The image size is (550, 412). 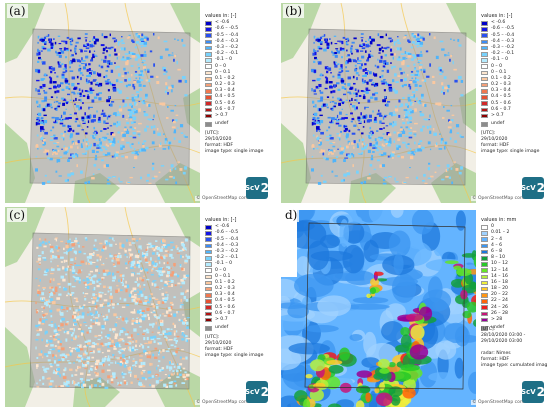 What do you see at coordinates (110, 311) in the screenshot?
I see `coverage-area` at bounding box center [110, 311].